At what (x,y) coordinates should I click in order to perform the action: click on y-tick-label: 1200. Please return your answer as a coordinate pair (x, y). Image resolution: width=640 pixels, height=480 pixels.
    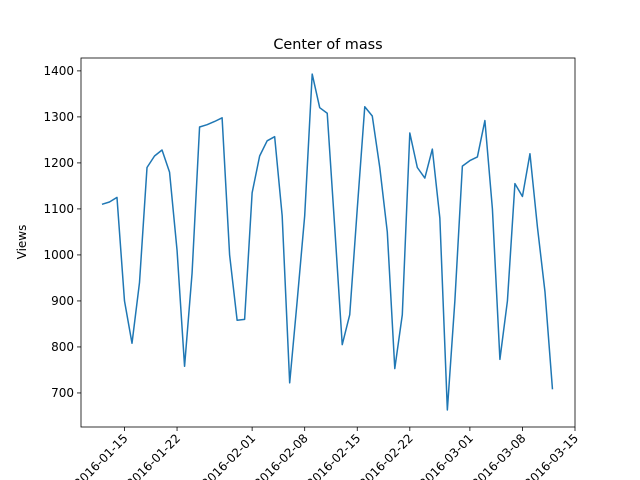
    Looking at the image, I should click on (58, 163).